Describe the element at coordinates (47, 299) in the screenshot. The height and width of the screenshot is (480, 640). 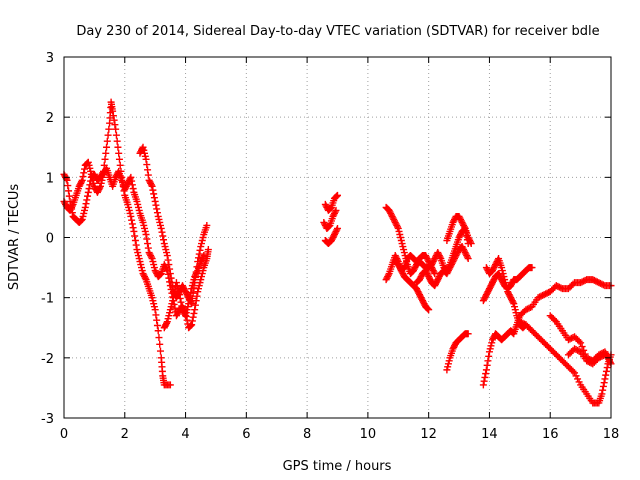
I see `y-tick-label: -1` at that location.